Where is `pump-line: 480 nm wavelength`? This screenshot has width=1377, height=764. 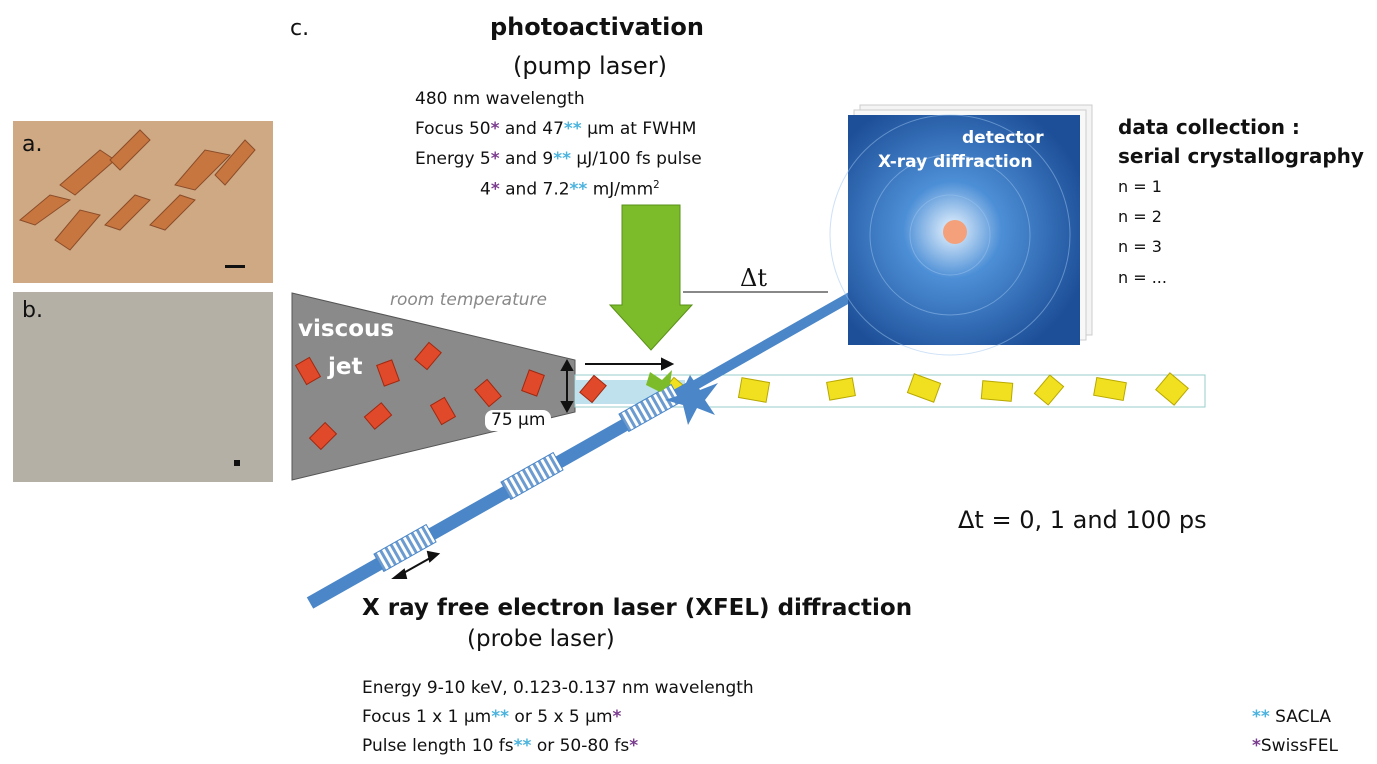 pump-line: 480 nm wavelength is located at coordinates (500, 99).